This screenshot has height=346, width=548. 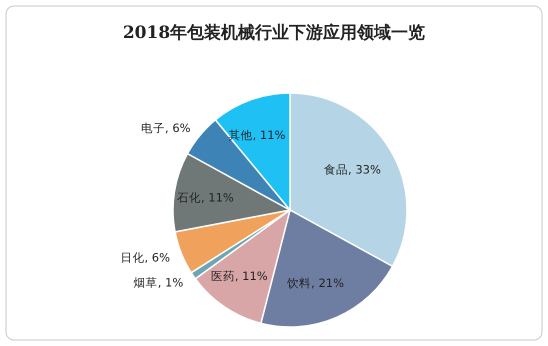 What do you see at coordinates (240, 135) in the screenshot?
I see `slice-label: 其他` at bounding box center [240, 135].